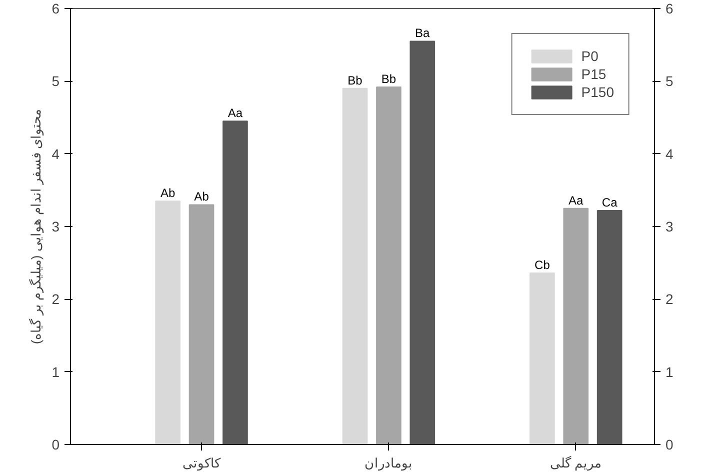  Describe the element at coordinates (56, 226) in the screenshot. I see `y-tick-label: 3` at that location.